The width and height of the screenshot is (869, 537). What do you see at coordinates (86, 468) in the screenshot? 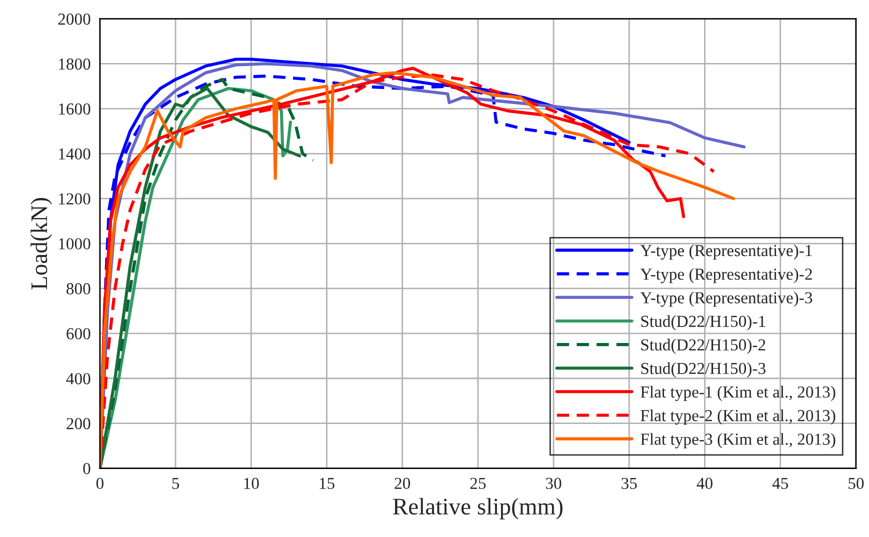
I see `y-tick-label: 0` at bounding box center [86, 468].